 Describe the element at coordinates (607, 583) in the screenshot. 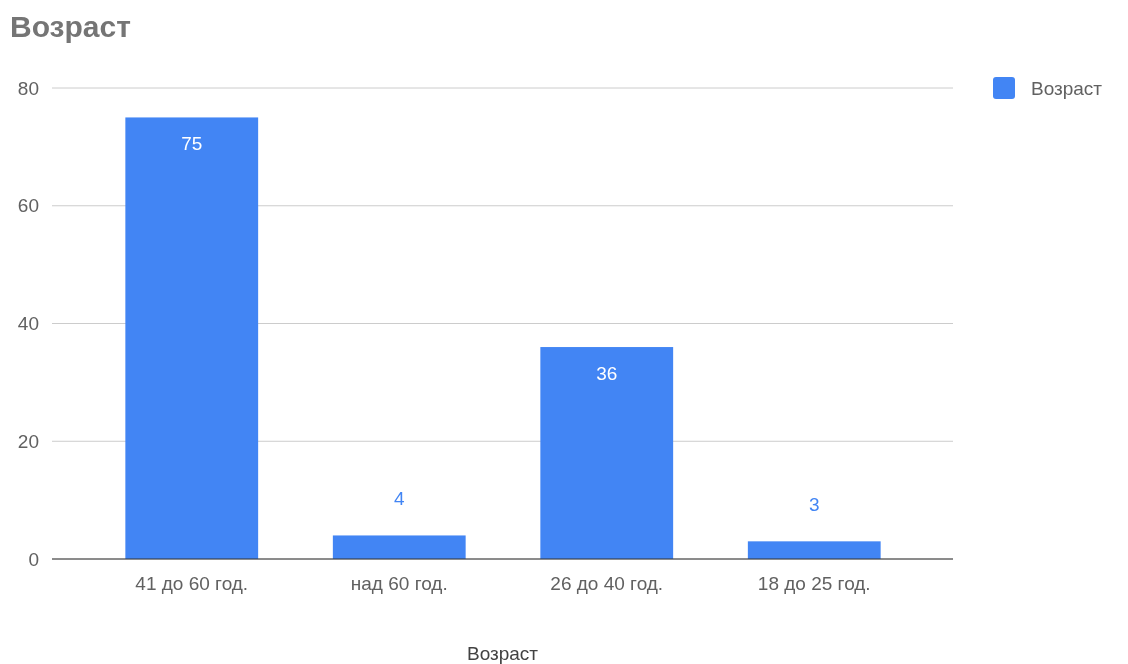

I see `x-tick-label: 26 до 40 год.` at that location.